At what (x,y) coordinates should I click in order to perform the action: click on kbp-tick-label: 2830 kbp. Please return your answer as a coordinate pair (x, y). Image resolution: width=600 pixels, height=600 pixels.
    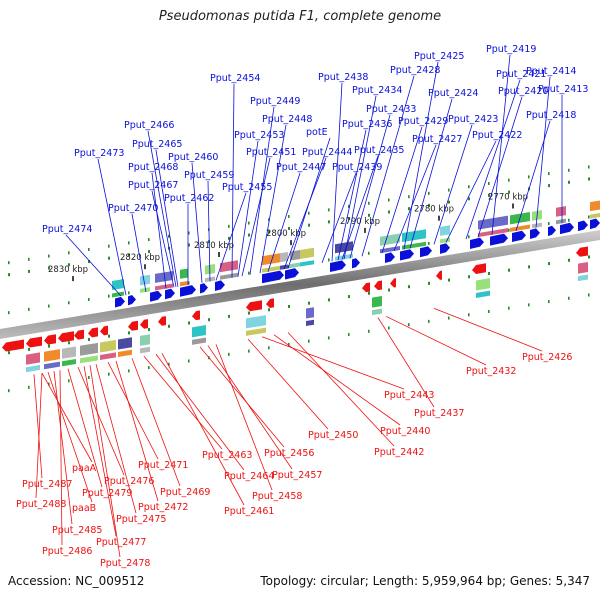
    Looking at the image, I should click on (68, 270).